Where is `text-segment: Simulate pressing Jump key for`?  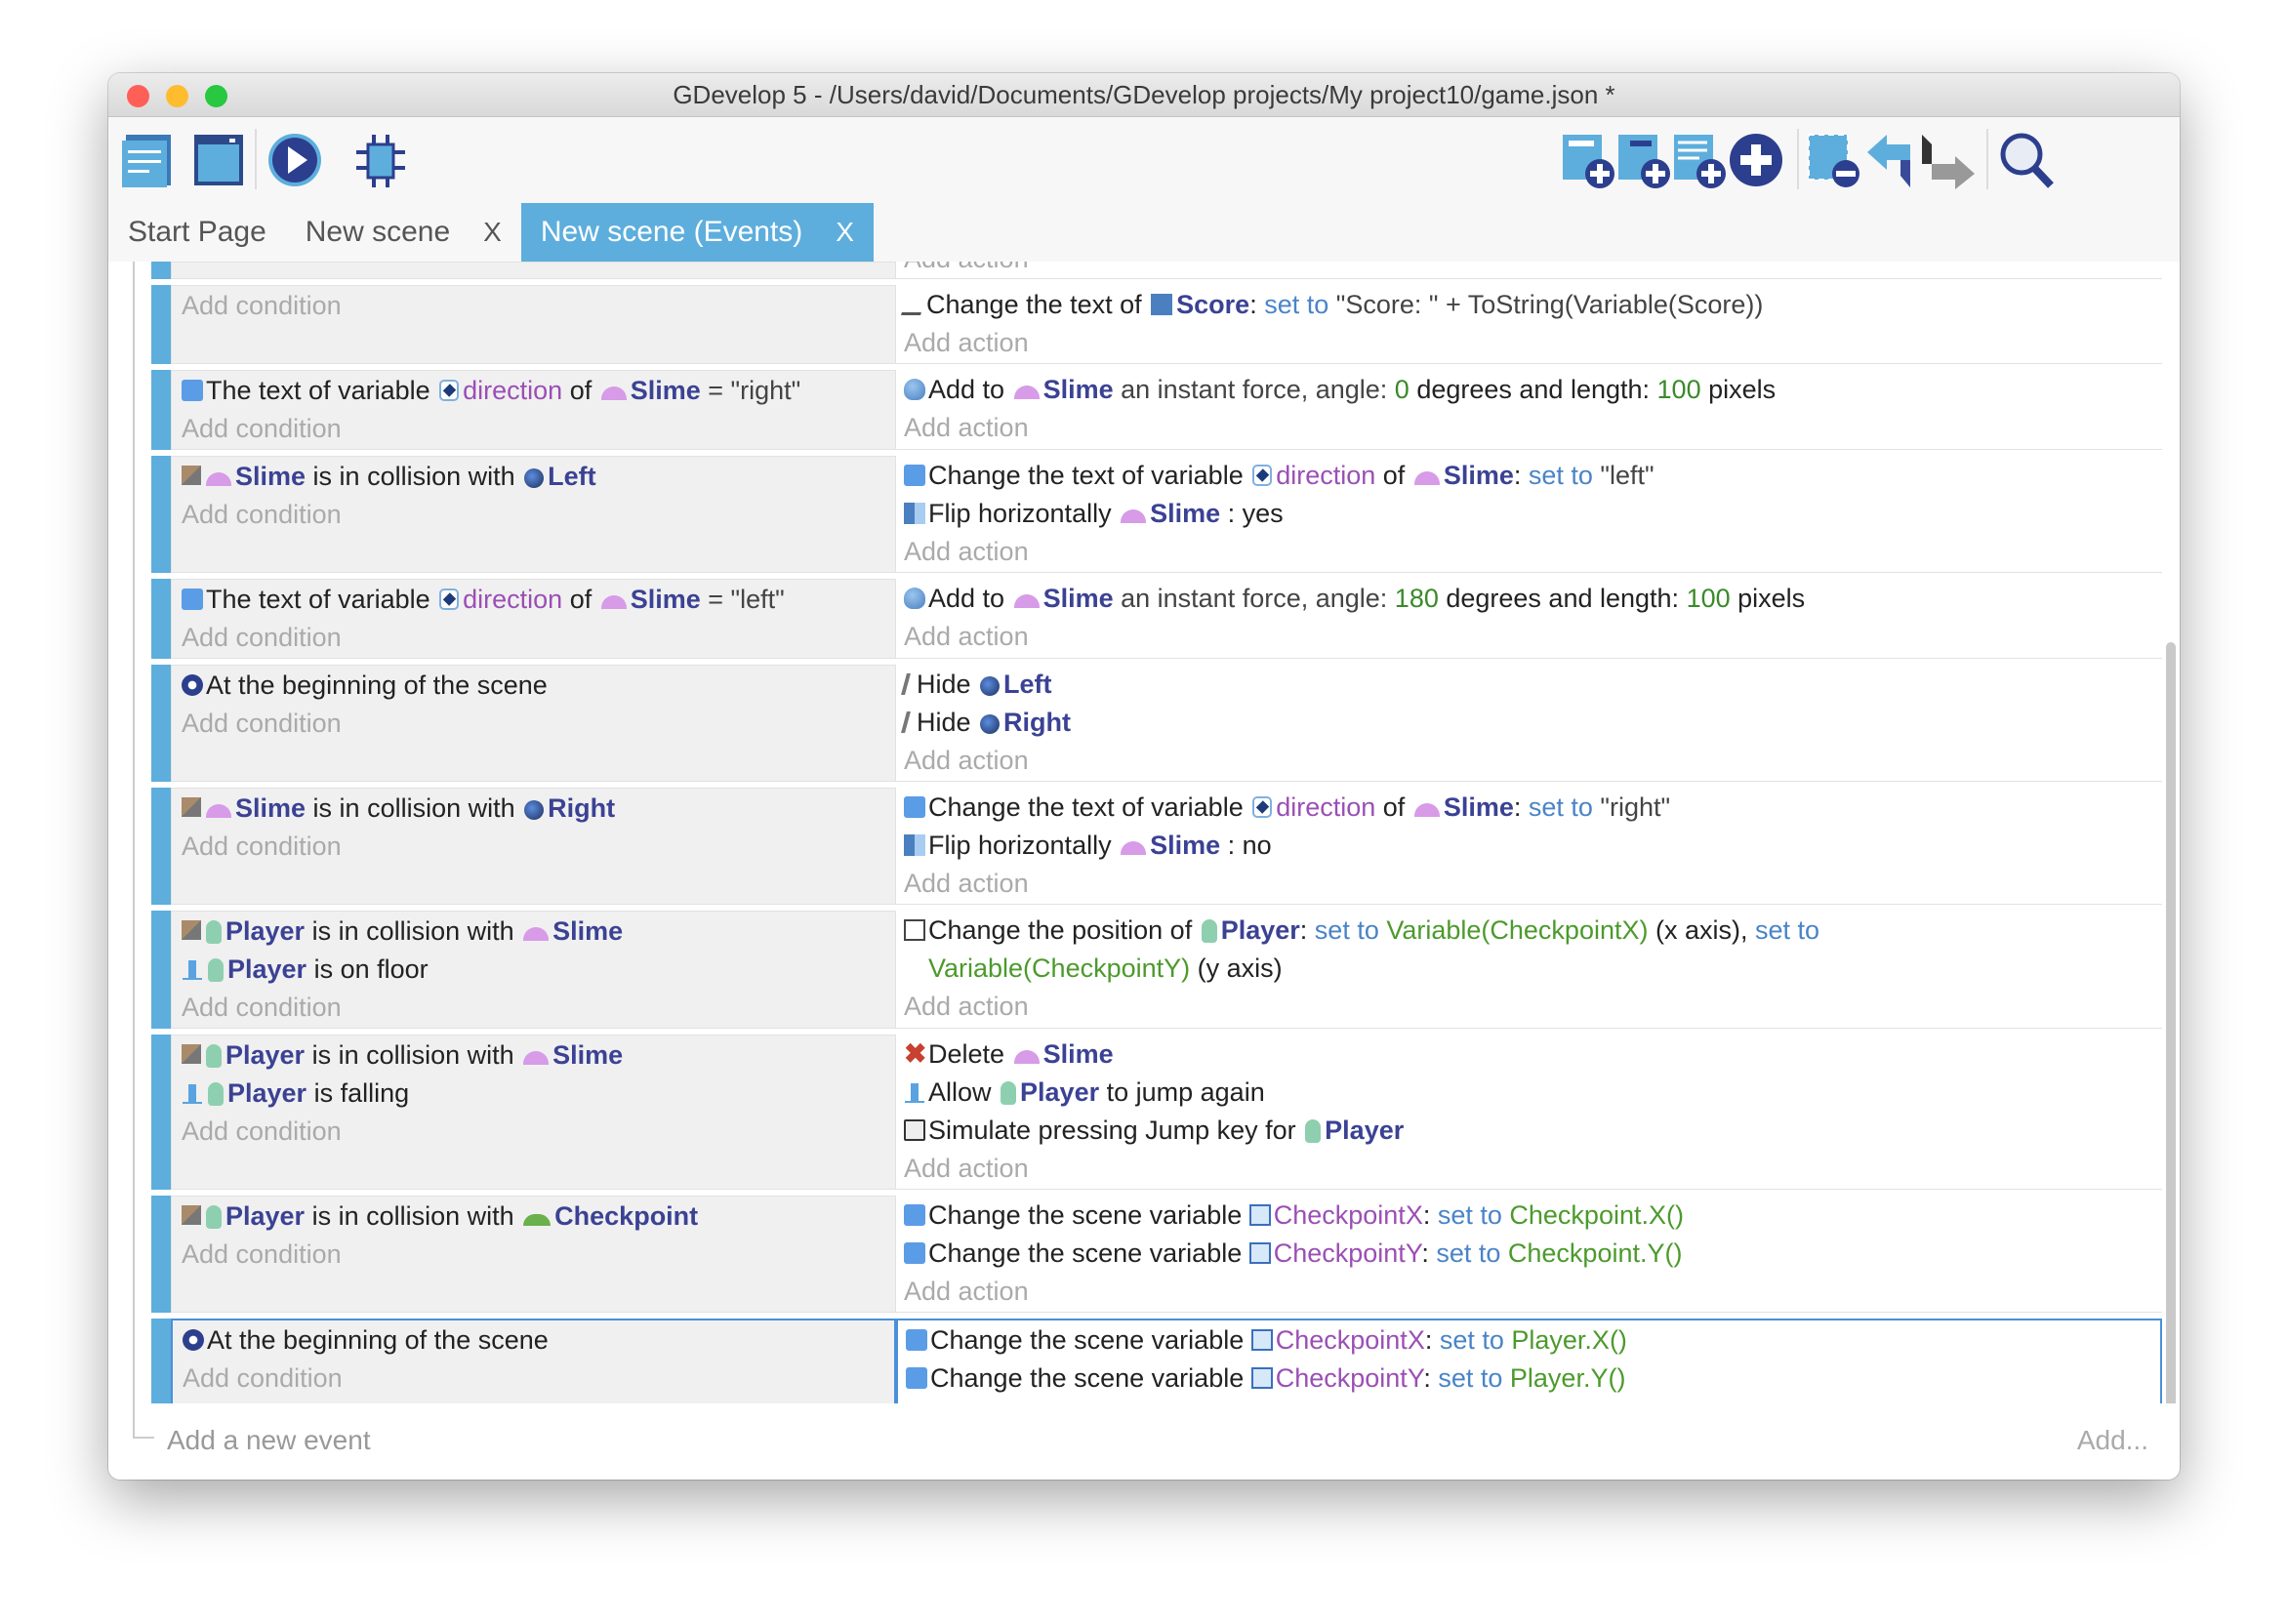
text-segment: Simulate pressing Jump key for is located at coordinates (1116, 1130).